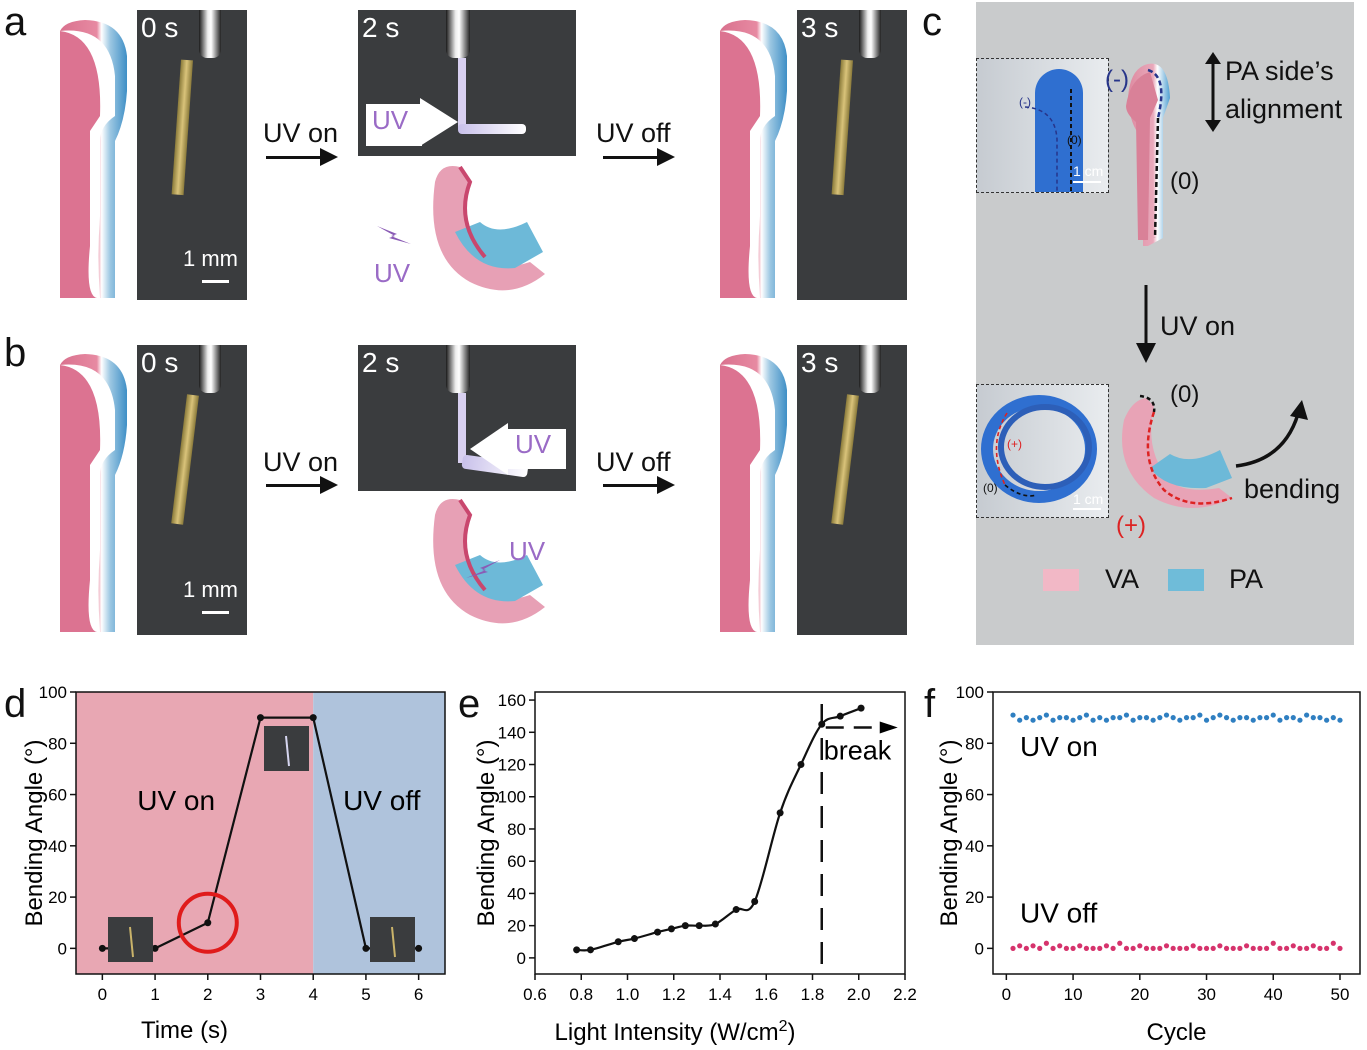 The image size is (1367, 1050). Describe the element at coordinates (1340, 994) in the screenshot. I see `x-tick-label: 50` at that location.